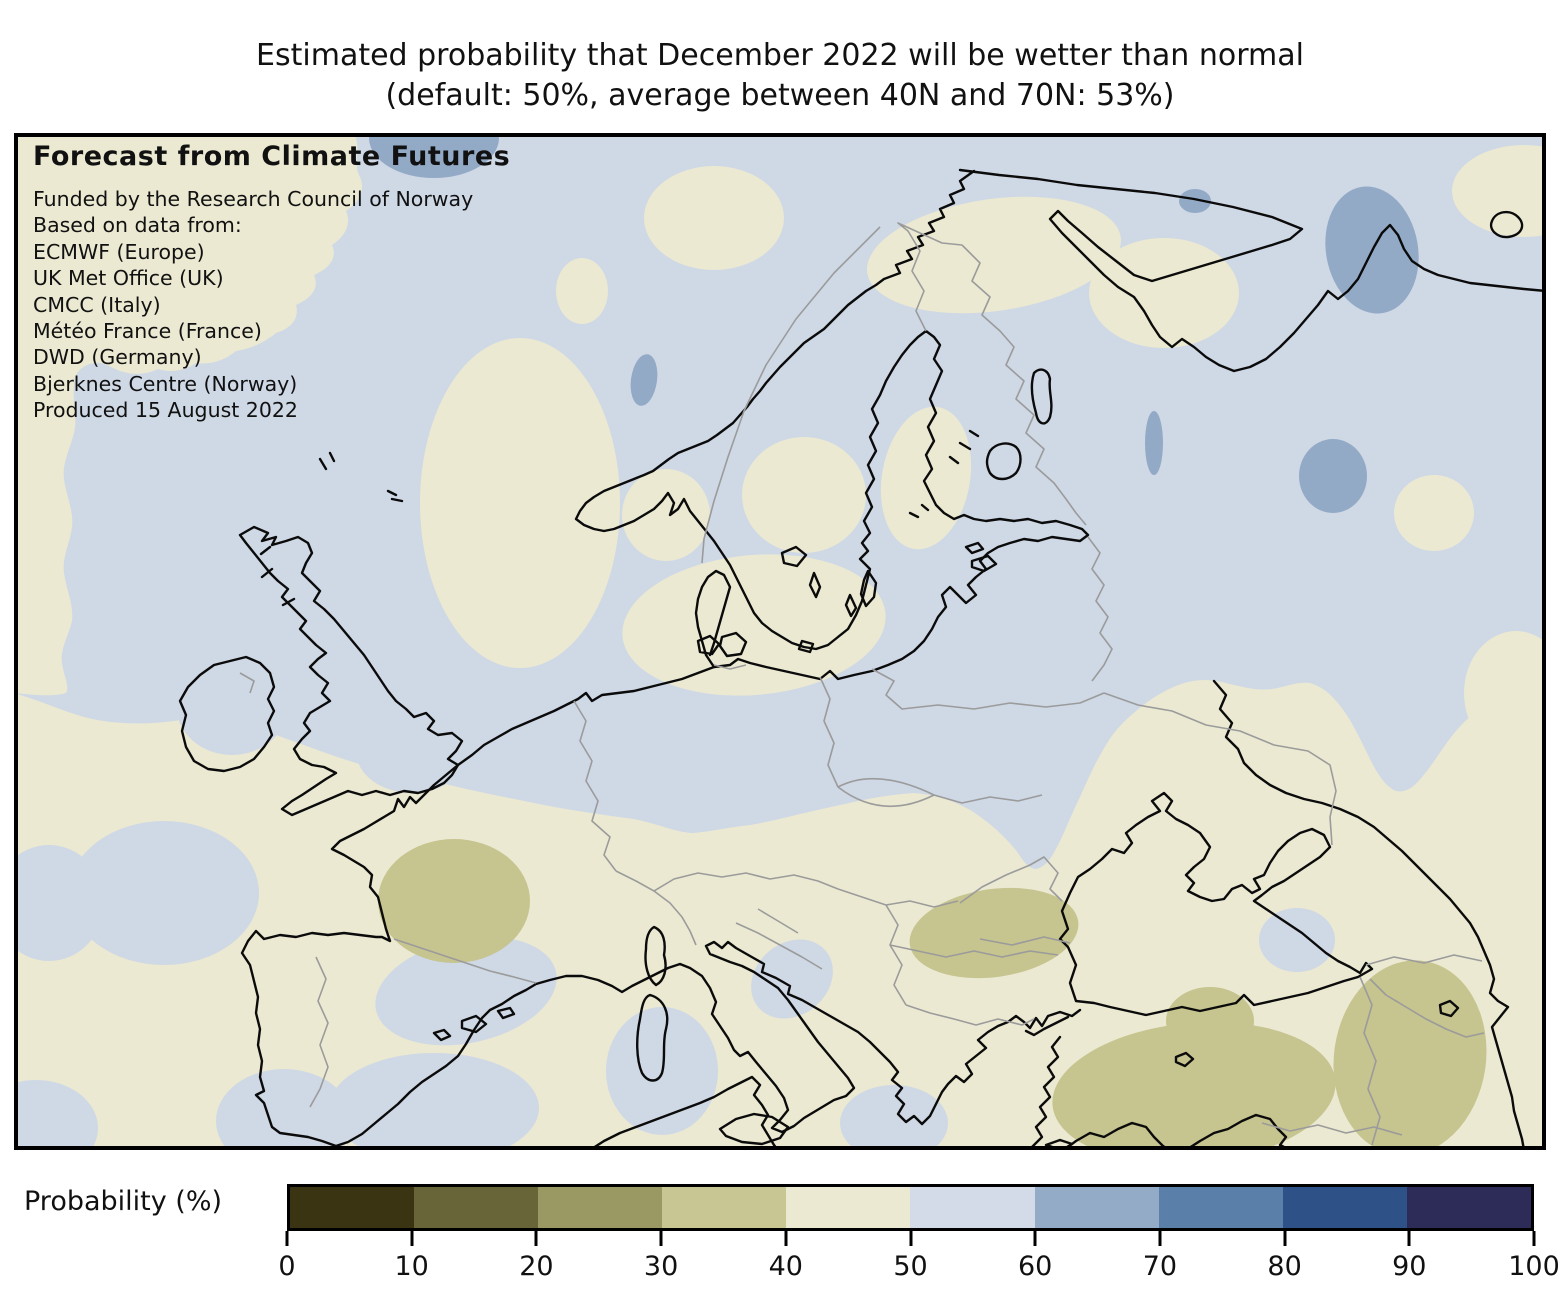 The height and width of the screenshot is (1305, 1560). What do you see at coordinates (1216, 904) in the screenshot?
I see `coastline-black-sea` at bounding box center [1216, 904].